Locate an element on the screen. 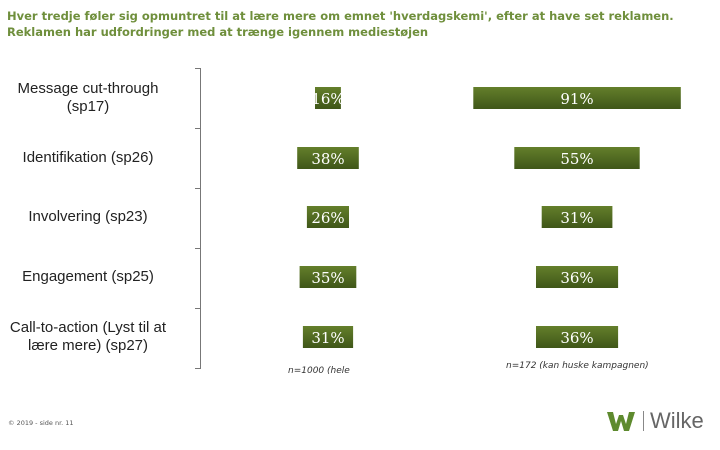 Image resolution: width=720 pixels, height=450 pixels. bar-value-label: 35% is located at coordinates (327, 278).